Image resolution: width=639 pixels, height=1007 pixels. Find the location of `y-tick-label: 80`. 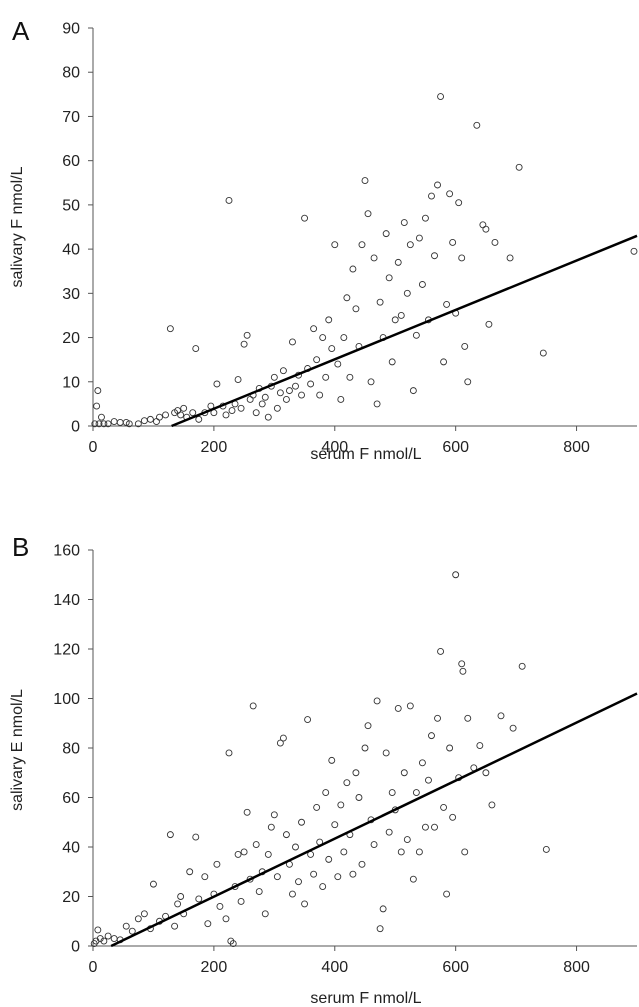

y-tick-label: 80 is located at coordinates (71, 73).